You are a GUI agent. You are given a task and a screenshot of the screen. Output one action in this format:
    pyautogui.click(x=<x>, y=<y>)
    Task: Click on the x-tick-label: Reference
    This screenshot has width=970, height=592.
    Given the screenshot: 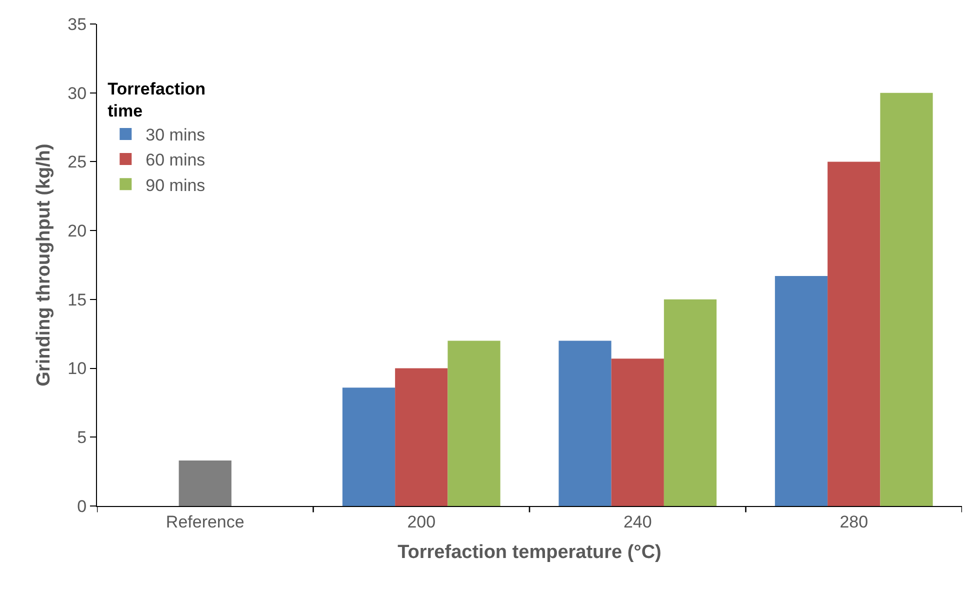 What is the action you would take?
    pyautogui.click(x=205, y=522)
    